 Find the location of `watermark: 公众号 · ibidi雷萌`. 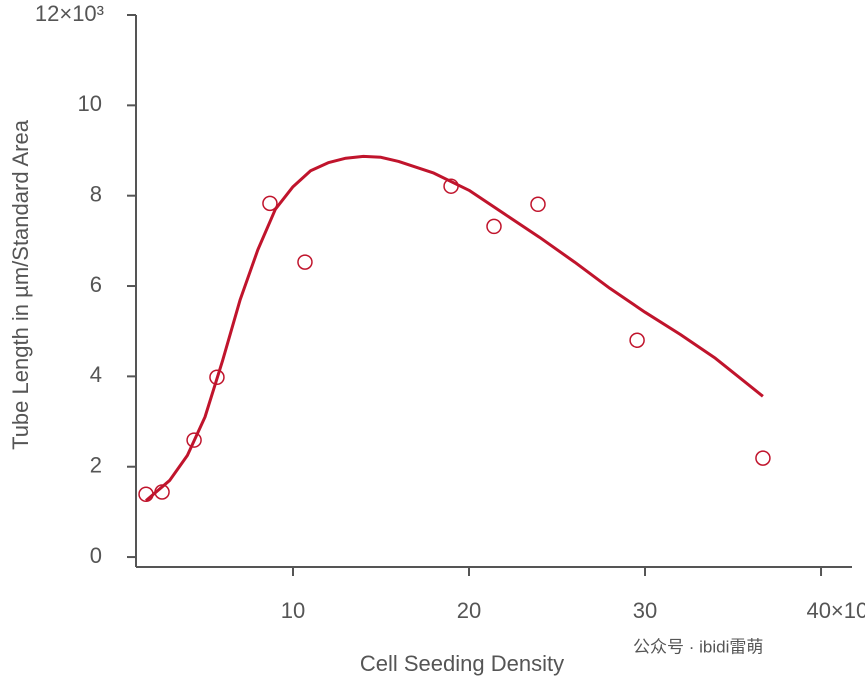

watermark: 公众号 · ibidi雷萌 is located at coordinates (698, 646).